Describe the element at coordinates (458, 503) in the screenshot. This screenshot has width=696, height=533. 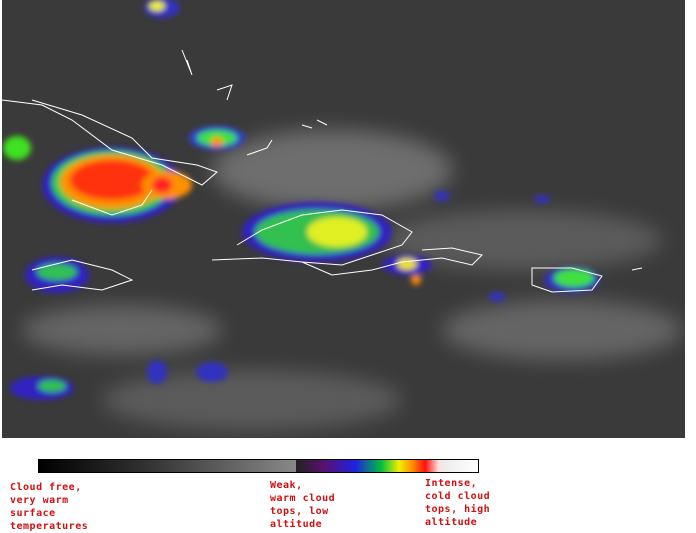
I see `legend-label-intense: Intense, cold cloud tops, high altitude` at that location.